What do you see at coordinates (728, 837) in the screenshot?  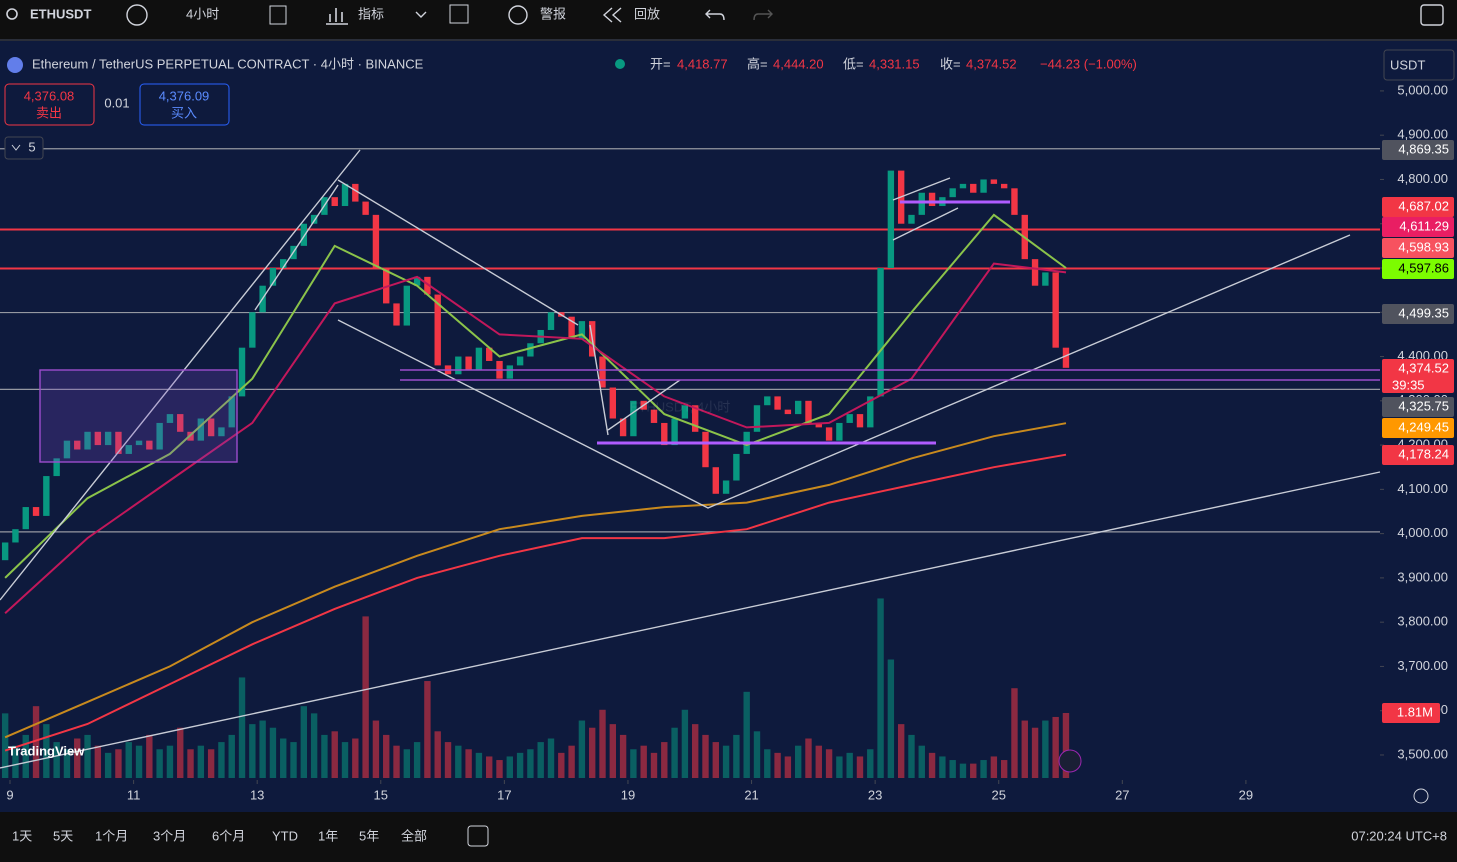 I see `footer` at bounding box center [728, 837].